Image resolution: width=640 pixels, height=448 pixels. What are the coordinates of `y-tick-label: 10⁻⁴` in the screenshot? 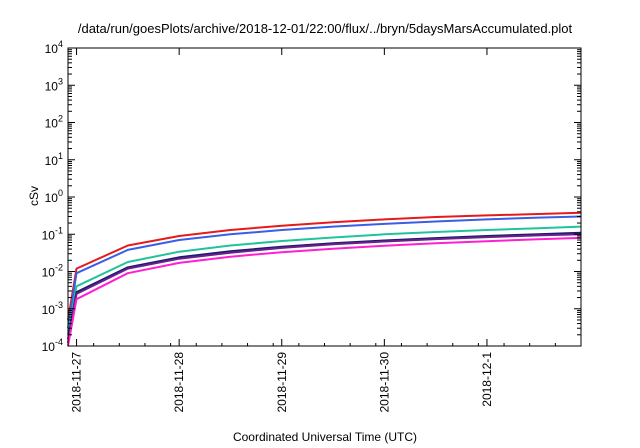 It's located at (52, 345).